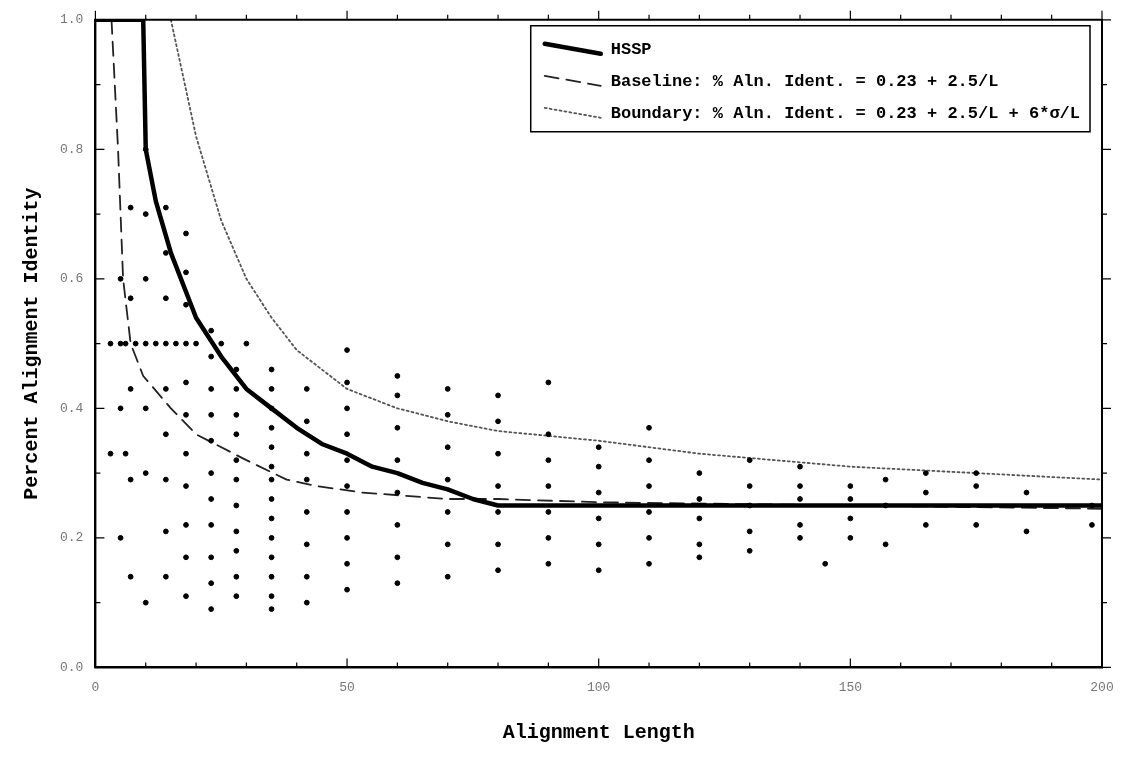 Image resolution: width=1130 pixels, height=759 pixels. I want to click on x-tick-label: 100, so click(599, 687).